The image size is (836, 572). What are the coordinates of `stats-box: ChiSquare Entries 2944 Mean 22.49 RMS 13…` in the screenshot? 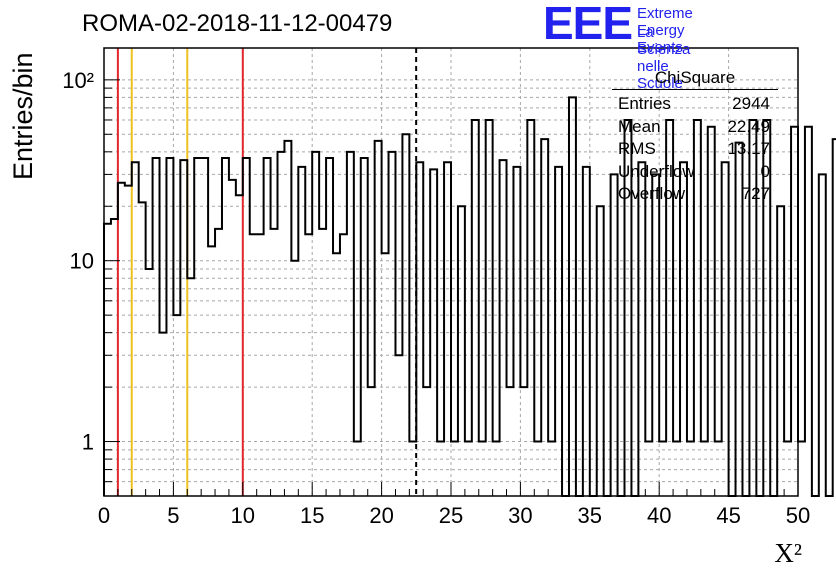 It's located at (695, 138).